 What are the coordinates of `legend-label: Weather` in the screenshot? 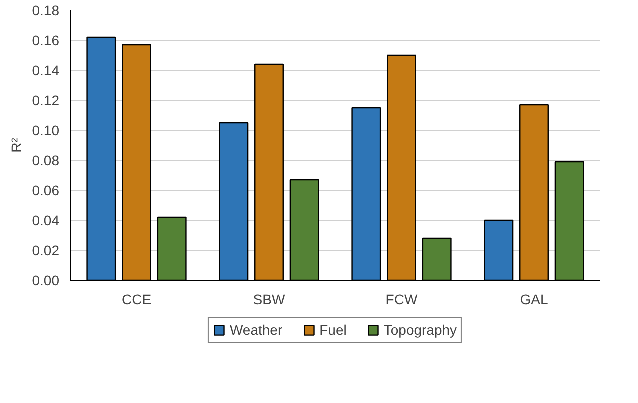 It's located at (256, 330).